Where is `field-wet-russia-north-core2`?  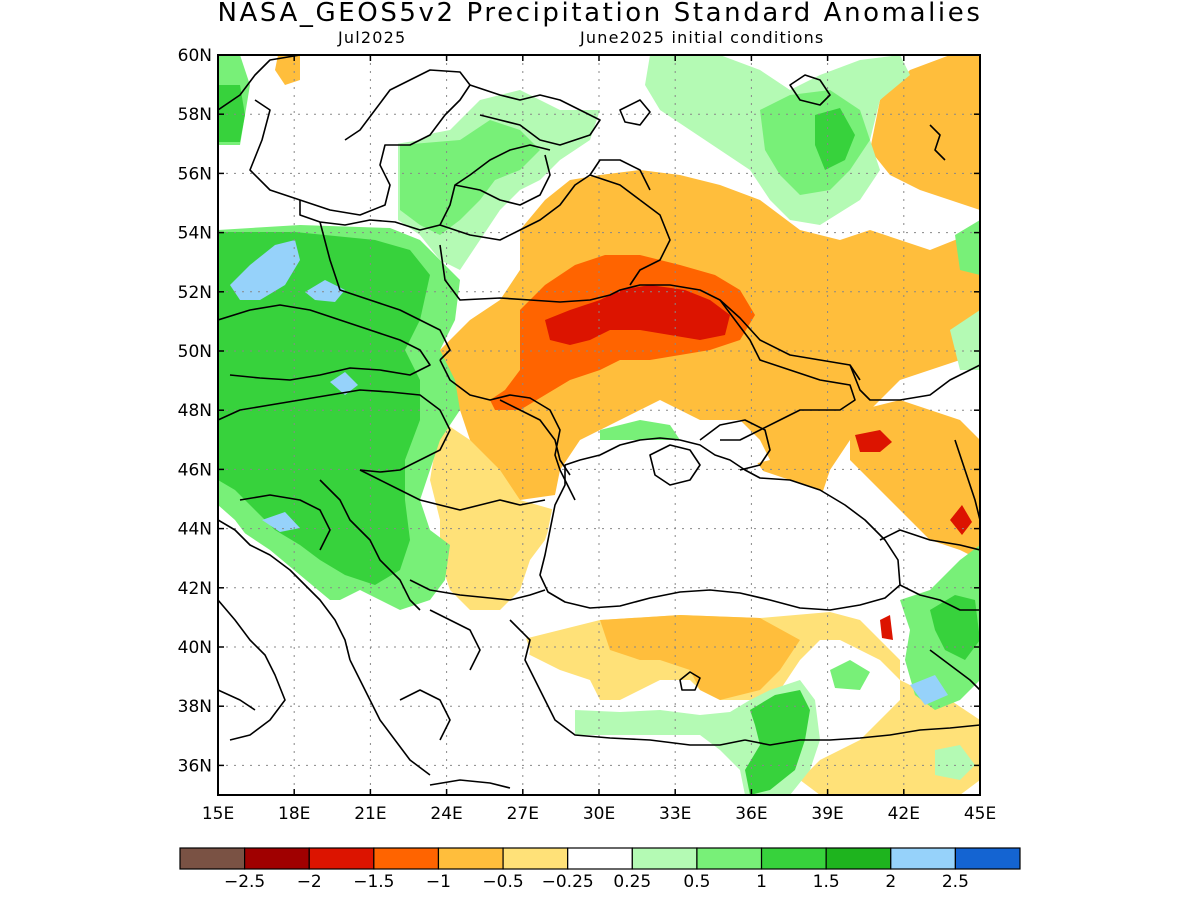 field-wet-russia-north-core2 is located at coordinates (835, 139).